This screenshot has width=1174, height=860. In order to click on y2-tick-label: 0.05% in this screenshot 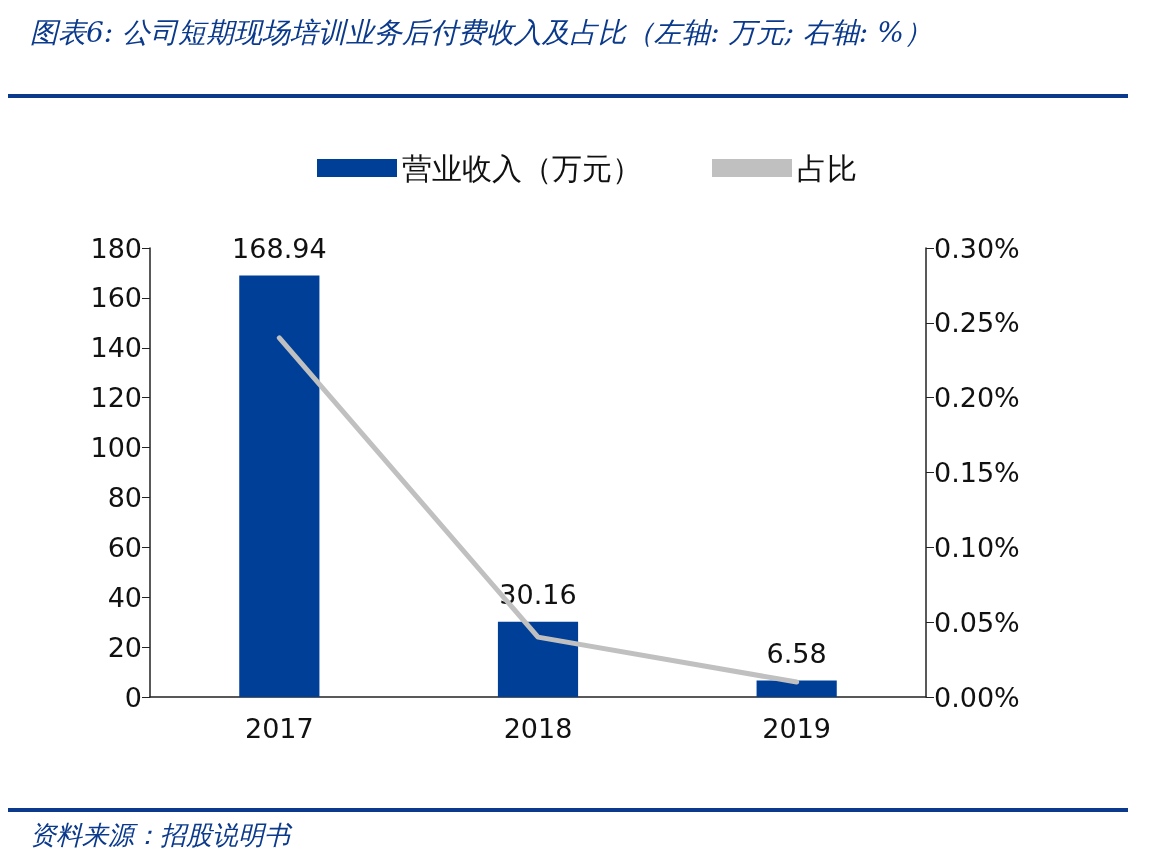, I will do `click(977, 622)`.